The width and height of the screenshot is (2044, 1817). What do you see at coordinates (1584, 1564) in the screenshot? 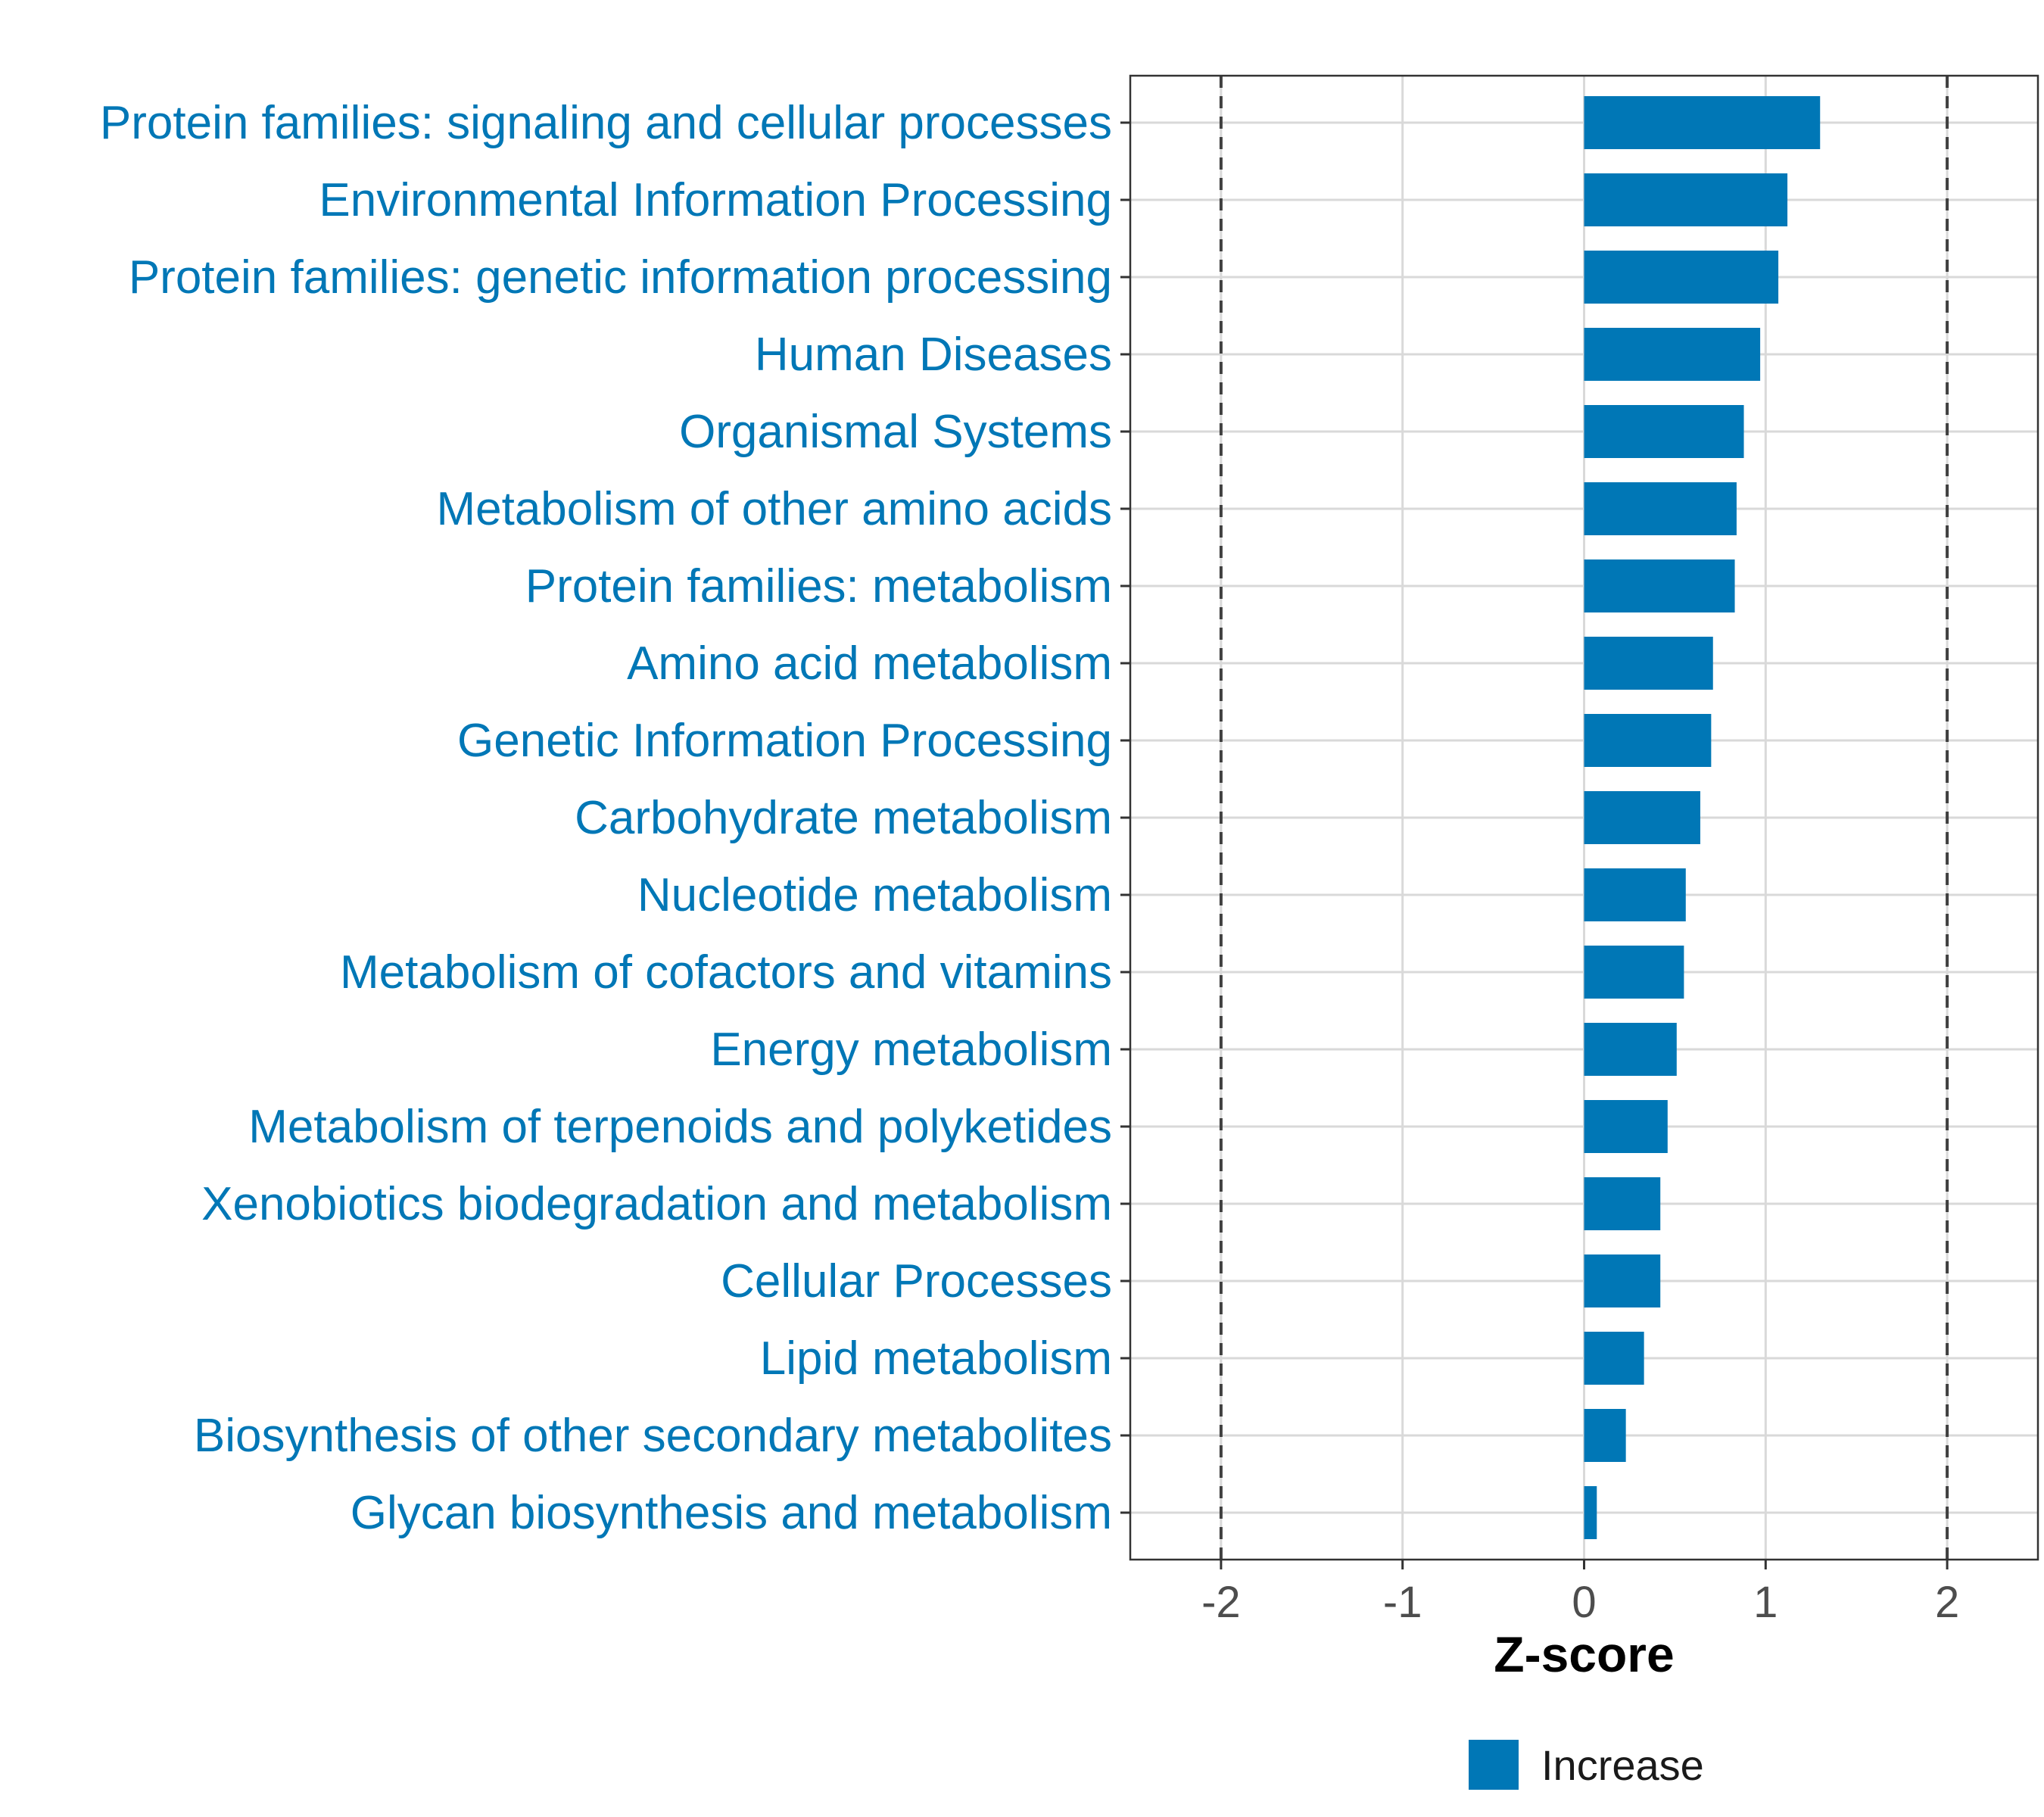
I see `x-tick-marks` at bounding box center [1584, 1564].